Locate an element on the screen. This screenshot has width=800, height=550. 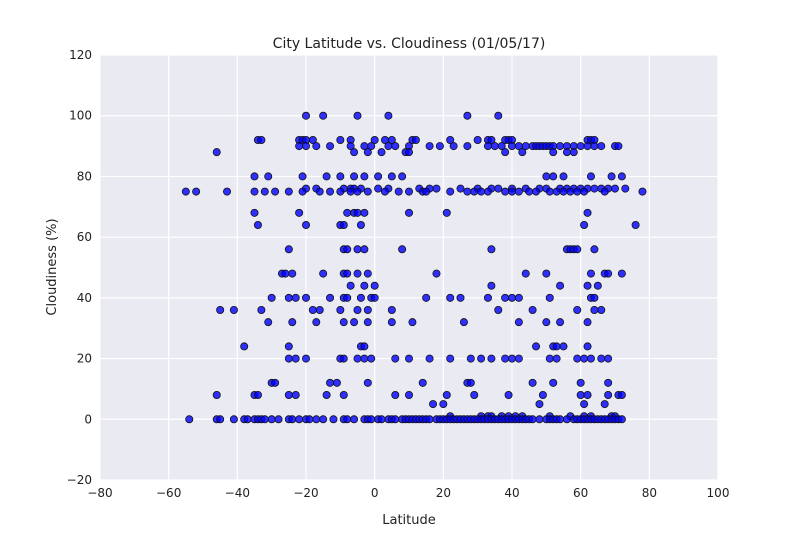
chart-title: City Latitude vs. Cloudiness (01/05/17) is located at coordinates (409, 44).